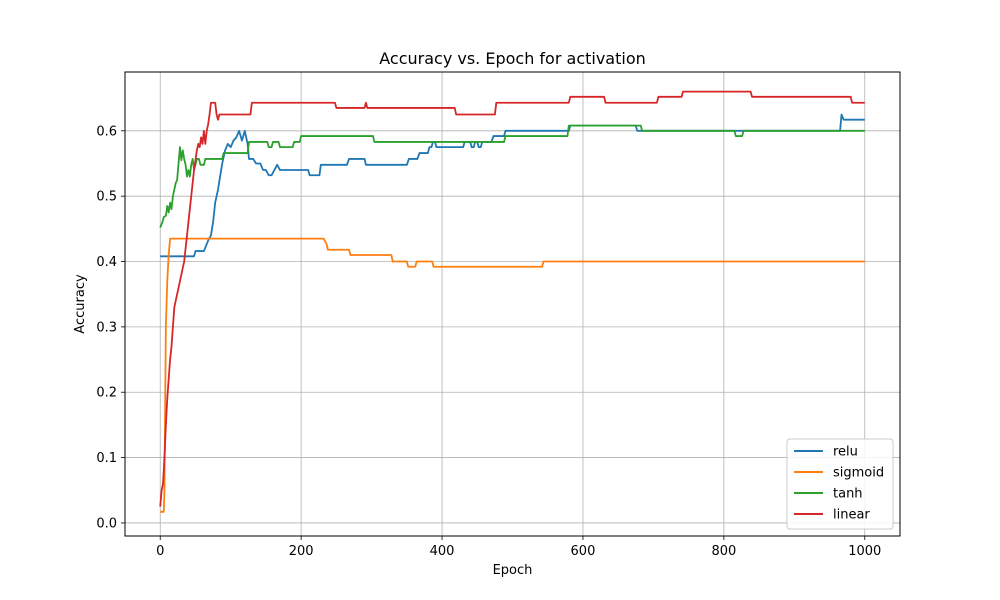 Image resolution: width=1000 pixels, height=600 pixels. Describe the element at coordinates (848, 494) in the screenshot. I see `legend-label-tanh: tanh` at that location.